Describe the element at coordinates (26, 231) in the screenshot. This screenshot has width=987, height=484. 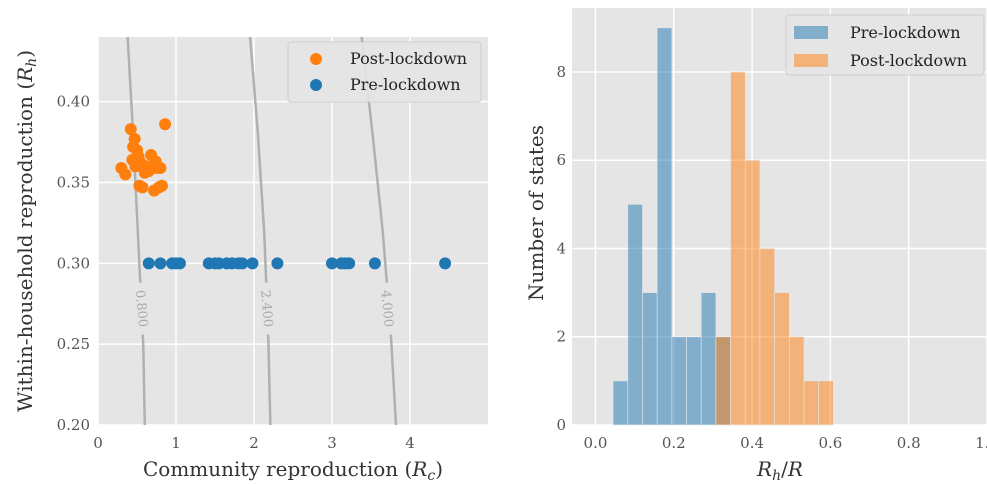
I see `scatter-y-axis-label: Within-household reproduction (Rh)` at that location.